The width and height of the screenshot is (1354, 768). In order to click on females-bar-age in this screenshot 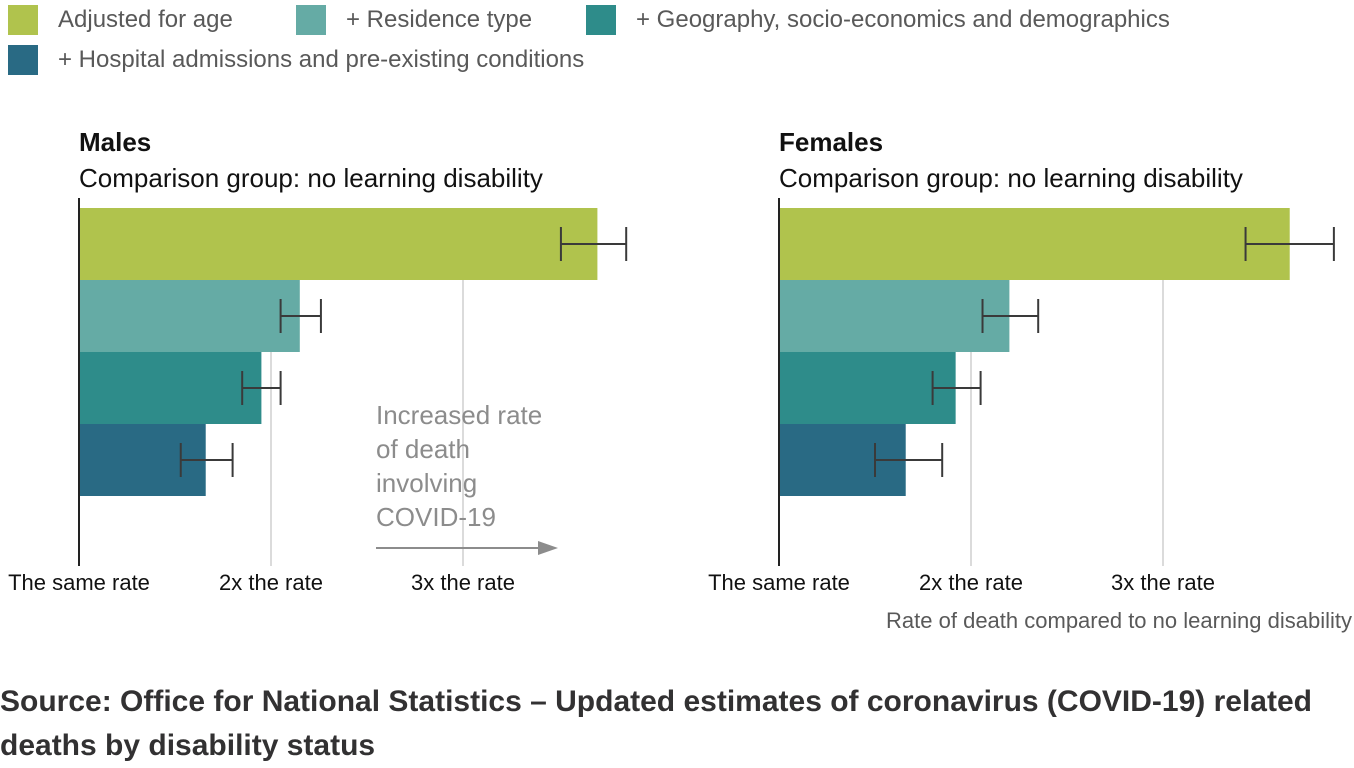, I will do `click(1034, 244)`.